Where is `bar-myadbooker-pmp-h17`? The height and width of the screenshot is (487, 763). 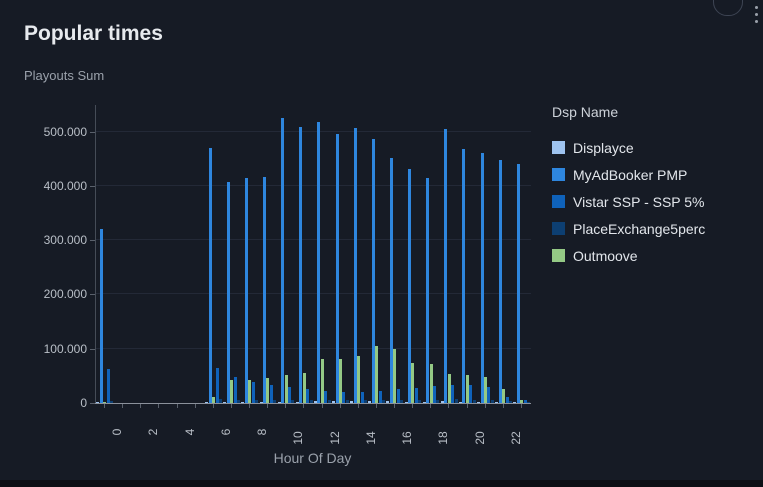 bar-myadbooker-pmp-h17 is located at coordinates (409, 285).